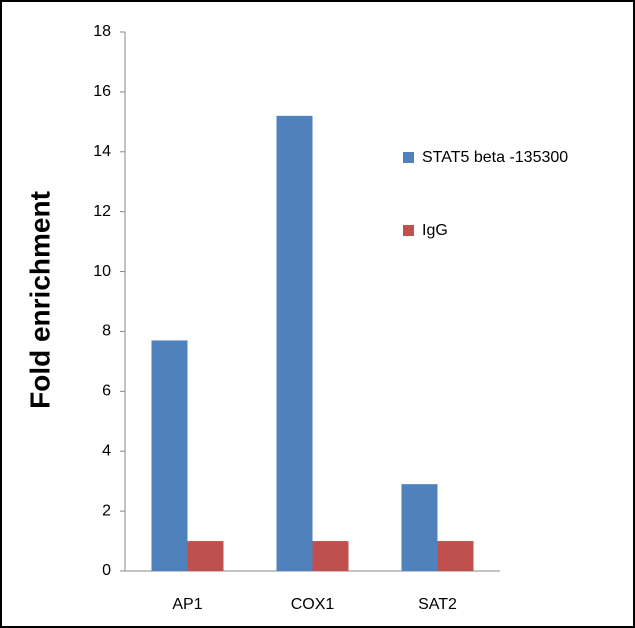 This screenshot has width=635, height=628. What do you see at coordinates (39, 300) in the screenshot?
I see `y-axis-label: Fold enrichment` at bounding box center [39, 300].